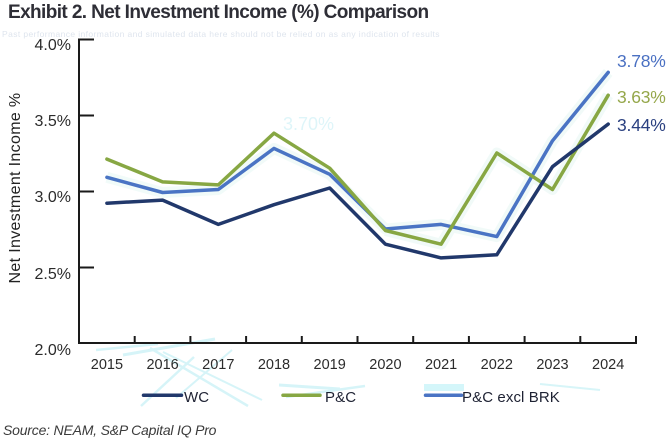 The width and height of the screenshot is (670, 443). What do you see at coordinates (308, 124) in the screenshot?
I see `svg-text: 3.70%` at bounding box center [308, 124].